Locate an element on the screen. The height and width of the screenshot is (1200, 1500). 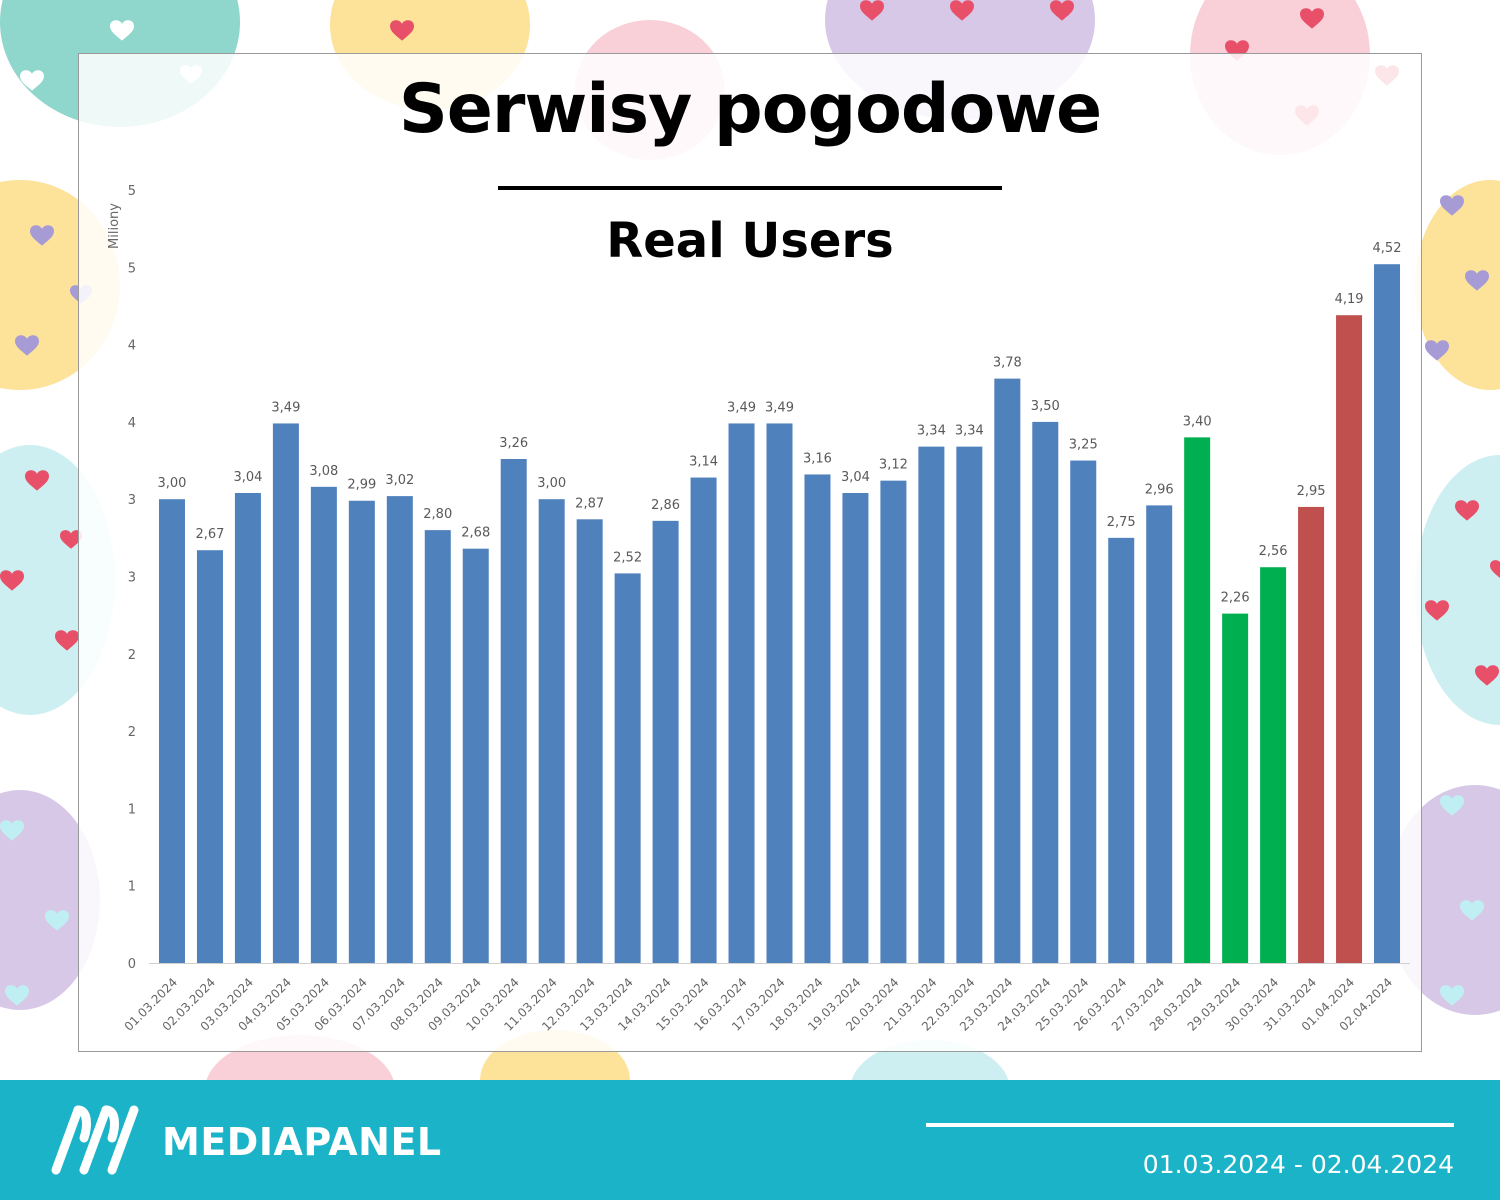
data-label: 2,67 is located at coordinates (209, 534).